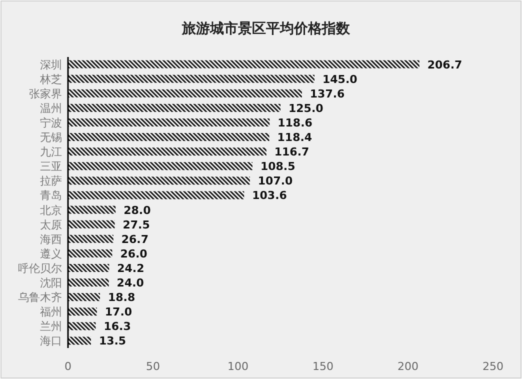 This screenshot has height=379, width=522. What do you see at coordinates (270, 195) in the screenshot?
I see `data-label: 103.6` at bounding box center [270, 195].